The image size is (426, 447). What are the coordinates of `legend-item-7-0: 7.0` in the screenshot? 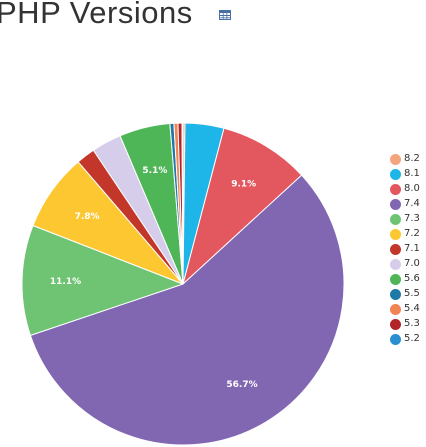 It's located at (408, 264).